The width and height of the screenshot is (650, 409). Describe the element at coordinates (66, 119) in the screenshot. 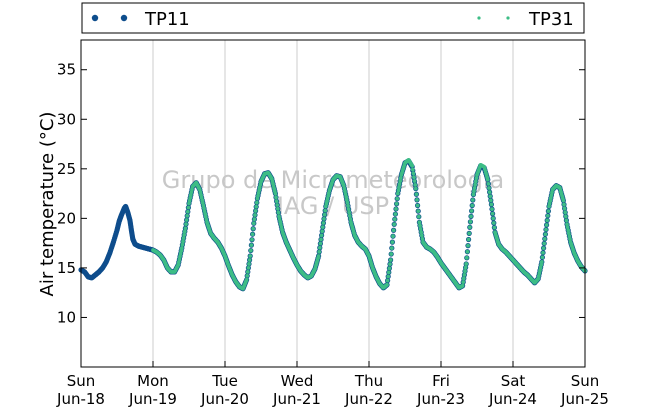

I see `y-tick-label: 30` at that location.